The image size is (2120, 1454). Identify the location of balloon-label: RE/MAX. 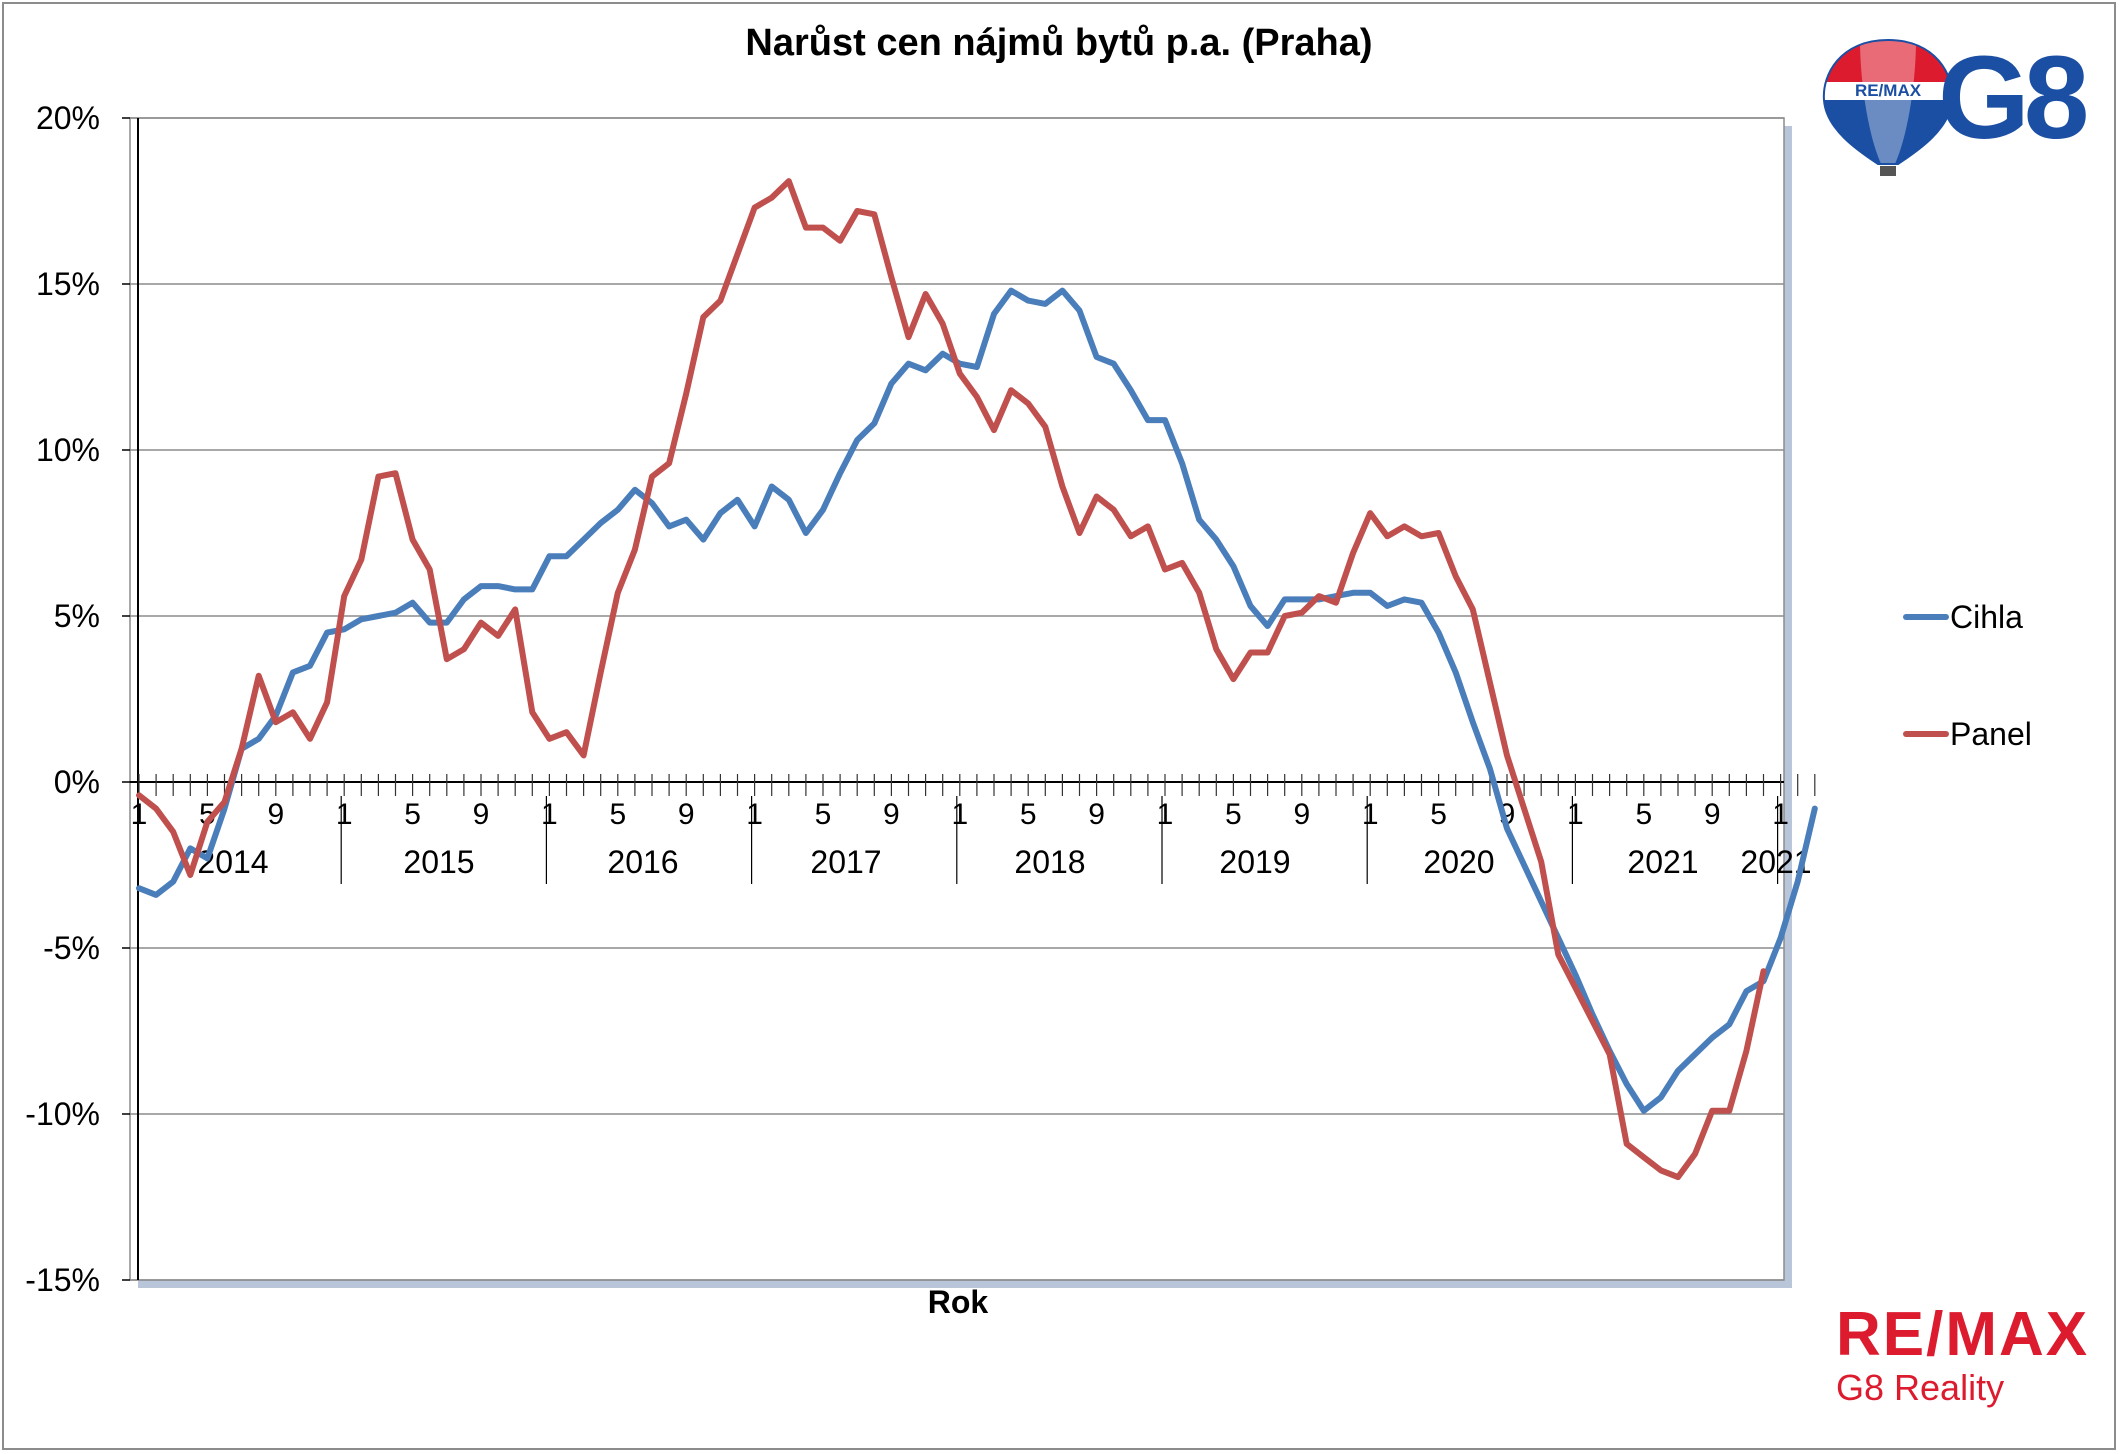
(1888, 90).